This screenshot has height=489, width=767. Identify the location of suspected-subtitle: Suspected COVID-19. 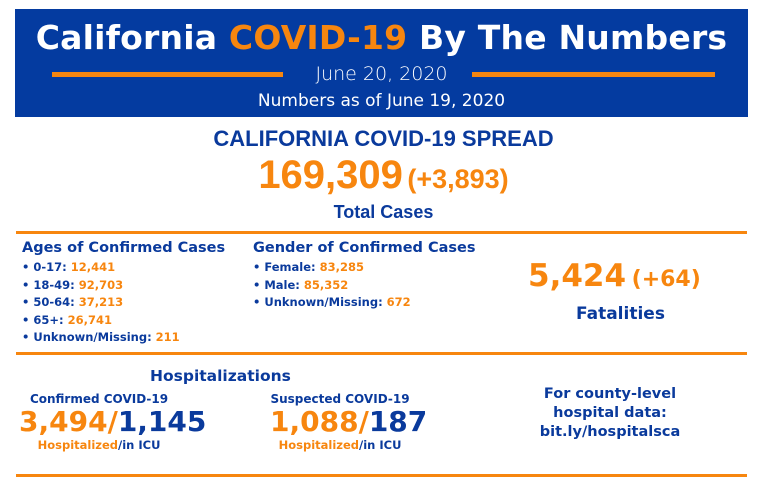
(340, 399).